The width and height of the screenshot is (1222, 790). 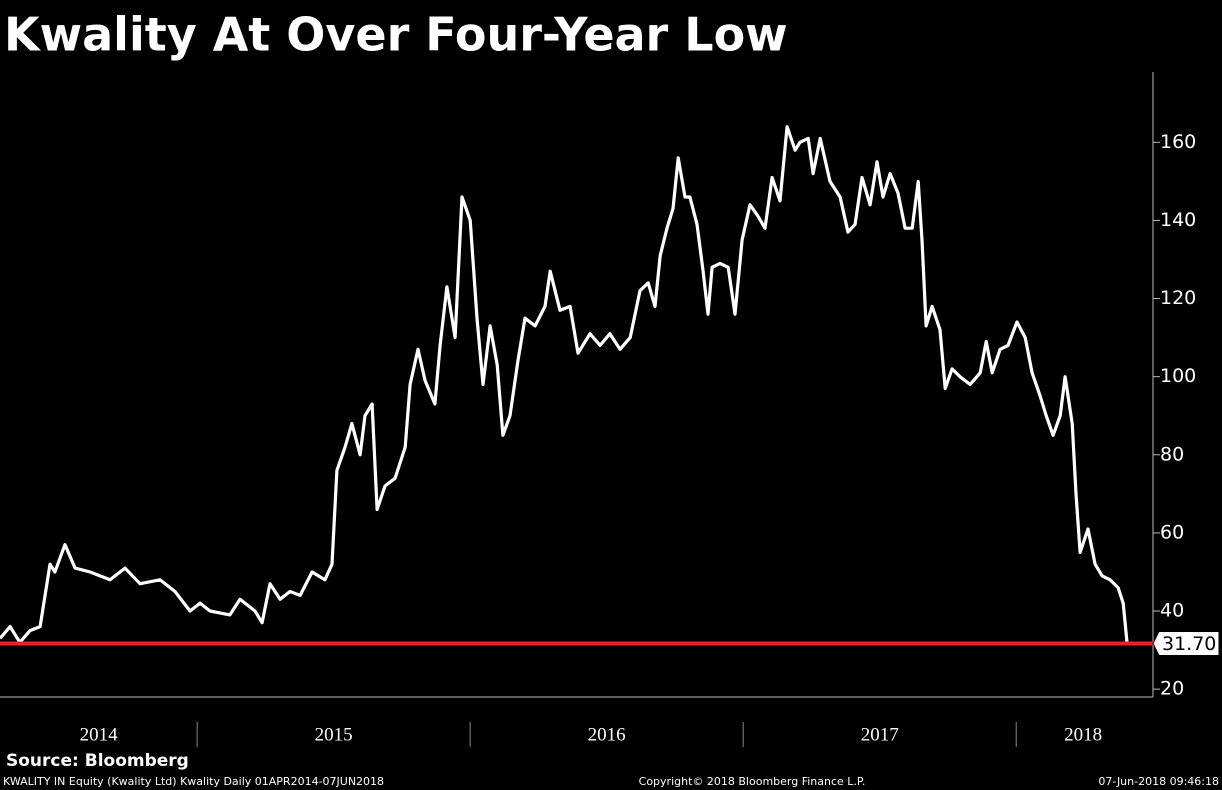 What do you see at coordinates (396, 35) in the screenshot?
I see `chart-title: Kwality At Over Four-Year Low` at bounding box center [396, 35].